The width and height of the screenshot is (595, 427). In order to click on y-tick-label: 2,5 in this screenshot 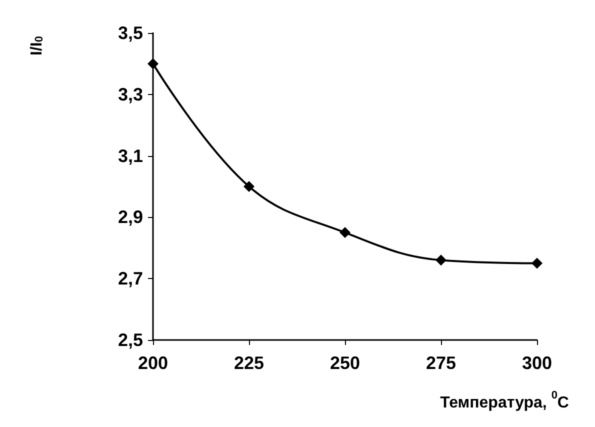, I will do `click(130, 340)`.